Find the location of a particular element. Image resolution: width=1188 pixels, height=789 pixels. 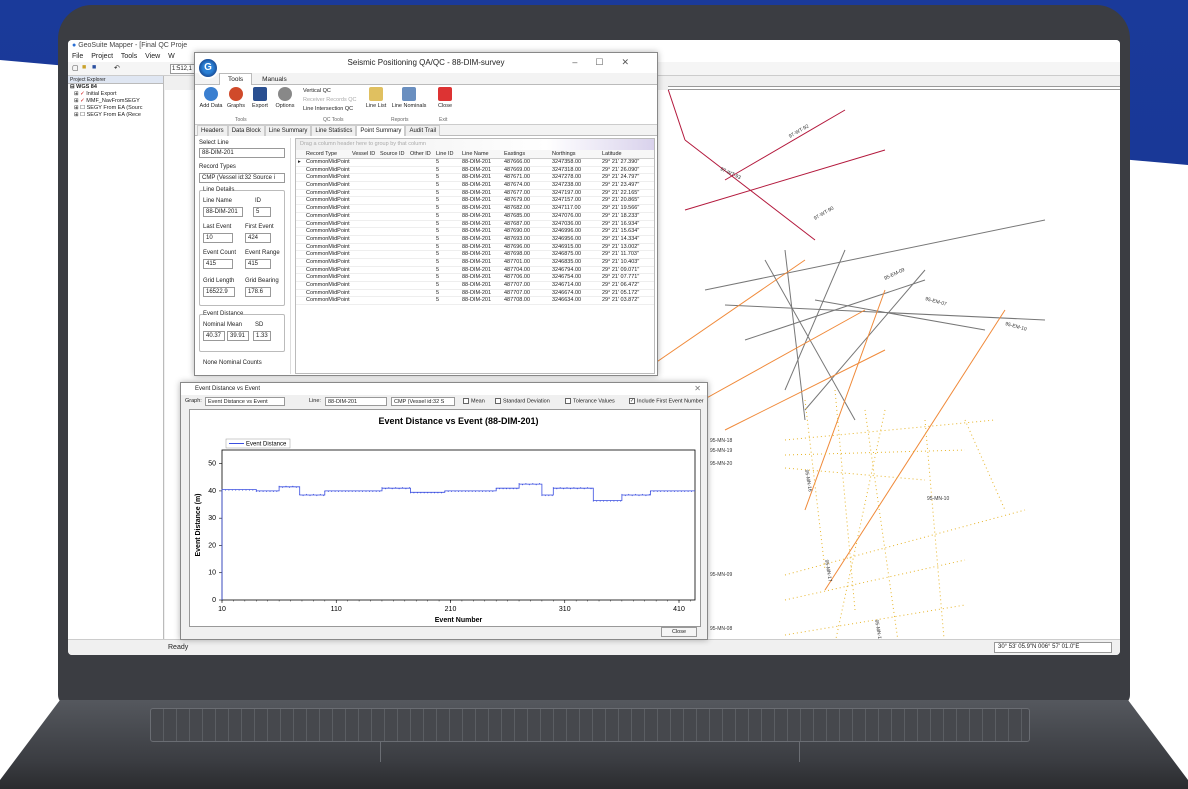

x-tick-label: 310 is located at coordinates (565, 609).